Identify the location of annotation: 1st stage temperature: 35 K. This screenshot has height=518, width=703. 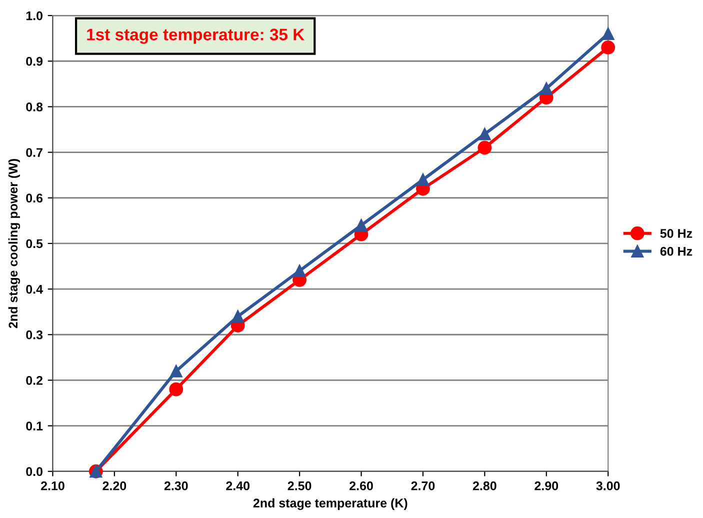
(195, 36).